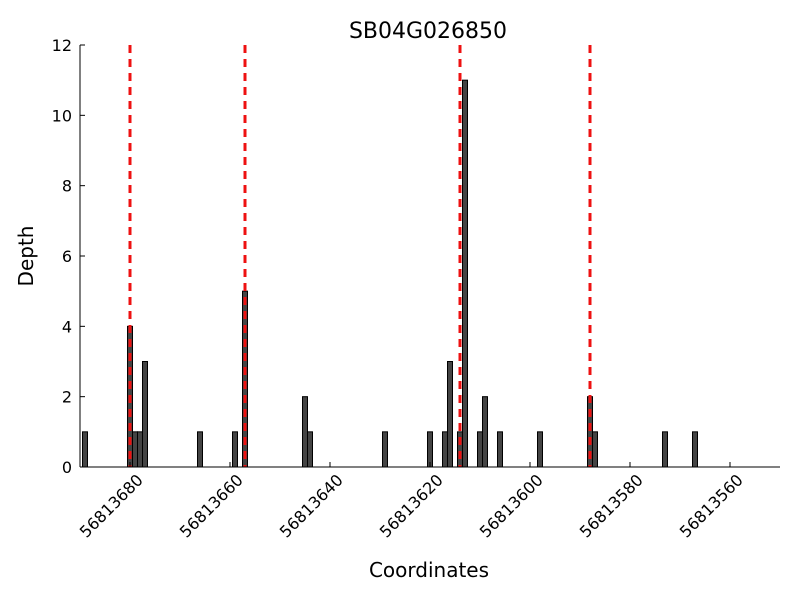  Describe the element at coordinates (67, 467) in the screenshot. I see `y-tick-label: 0` at that location.